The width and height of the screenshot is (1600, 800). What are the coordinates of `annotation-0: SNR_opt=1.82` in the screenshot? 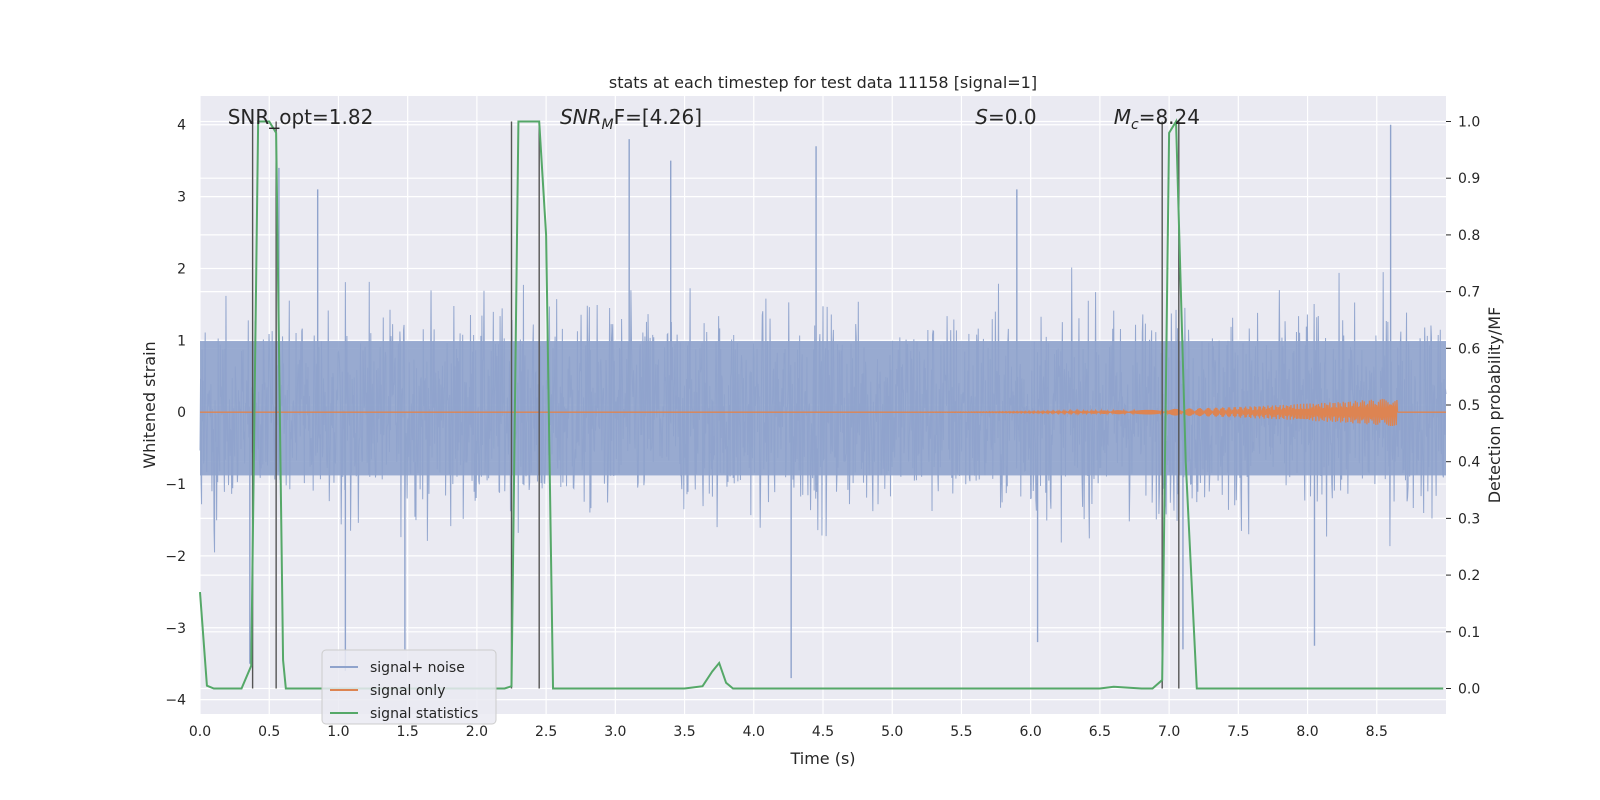 It's located at (301, 117).